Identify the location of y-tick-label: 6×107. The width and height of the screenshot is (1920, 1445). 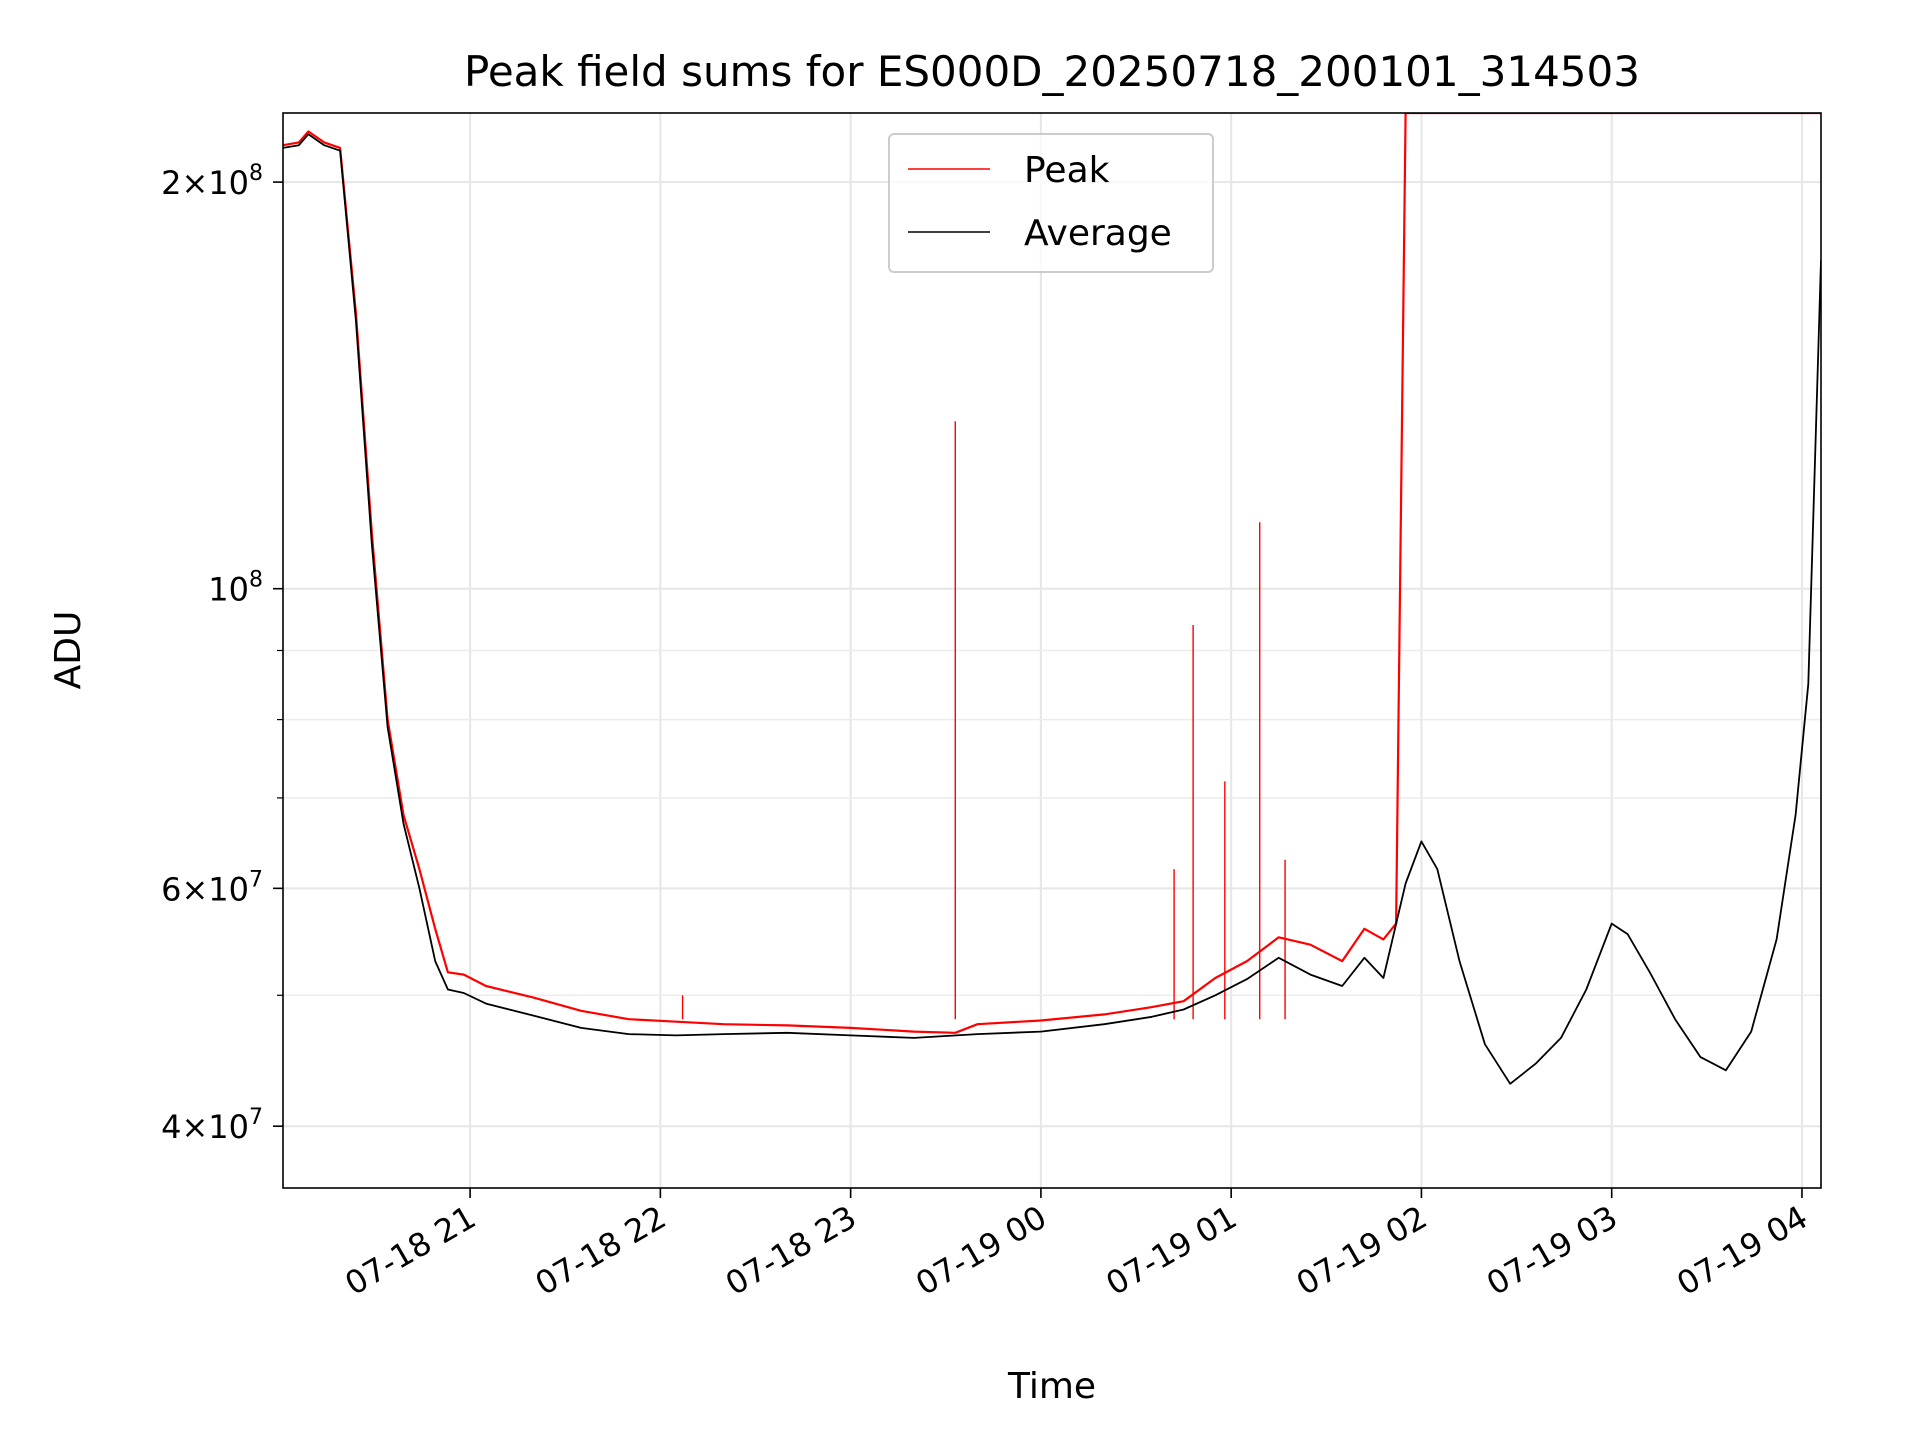
(212, 887).